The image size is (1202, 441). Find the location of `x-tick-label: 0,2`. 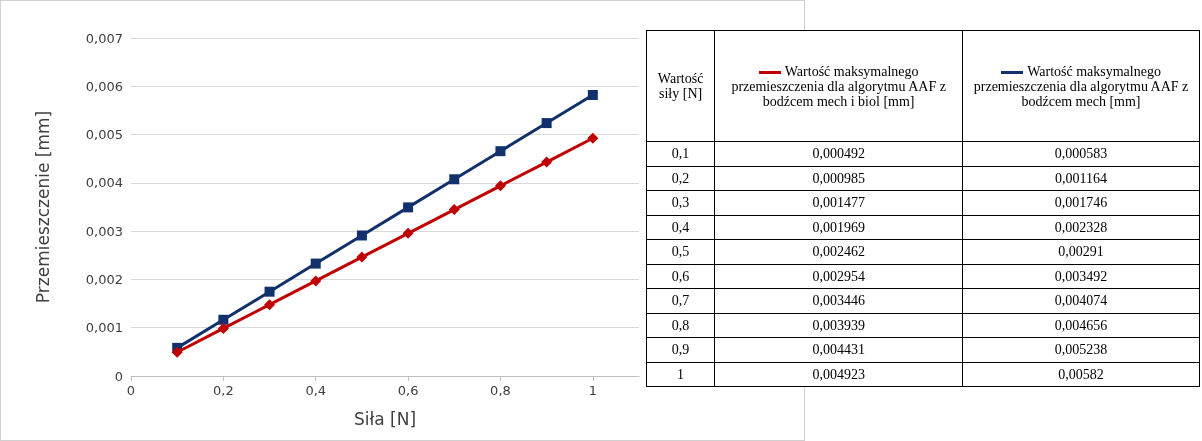

x-tick-label: 0,2 is located at coordinates (223, 390).